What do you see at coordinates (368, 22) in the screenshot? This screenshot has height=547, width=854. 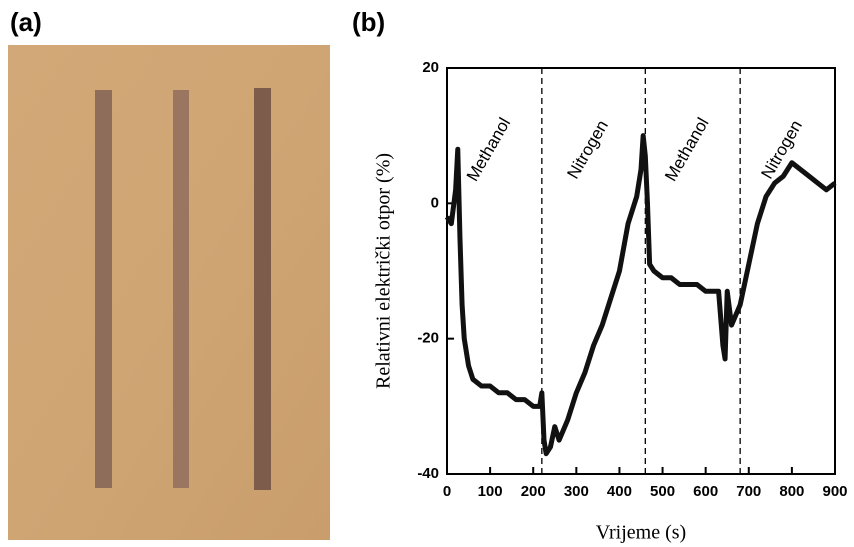 I see `panel-label: (b)` at bounding box center [368, 22].